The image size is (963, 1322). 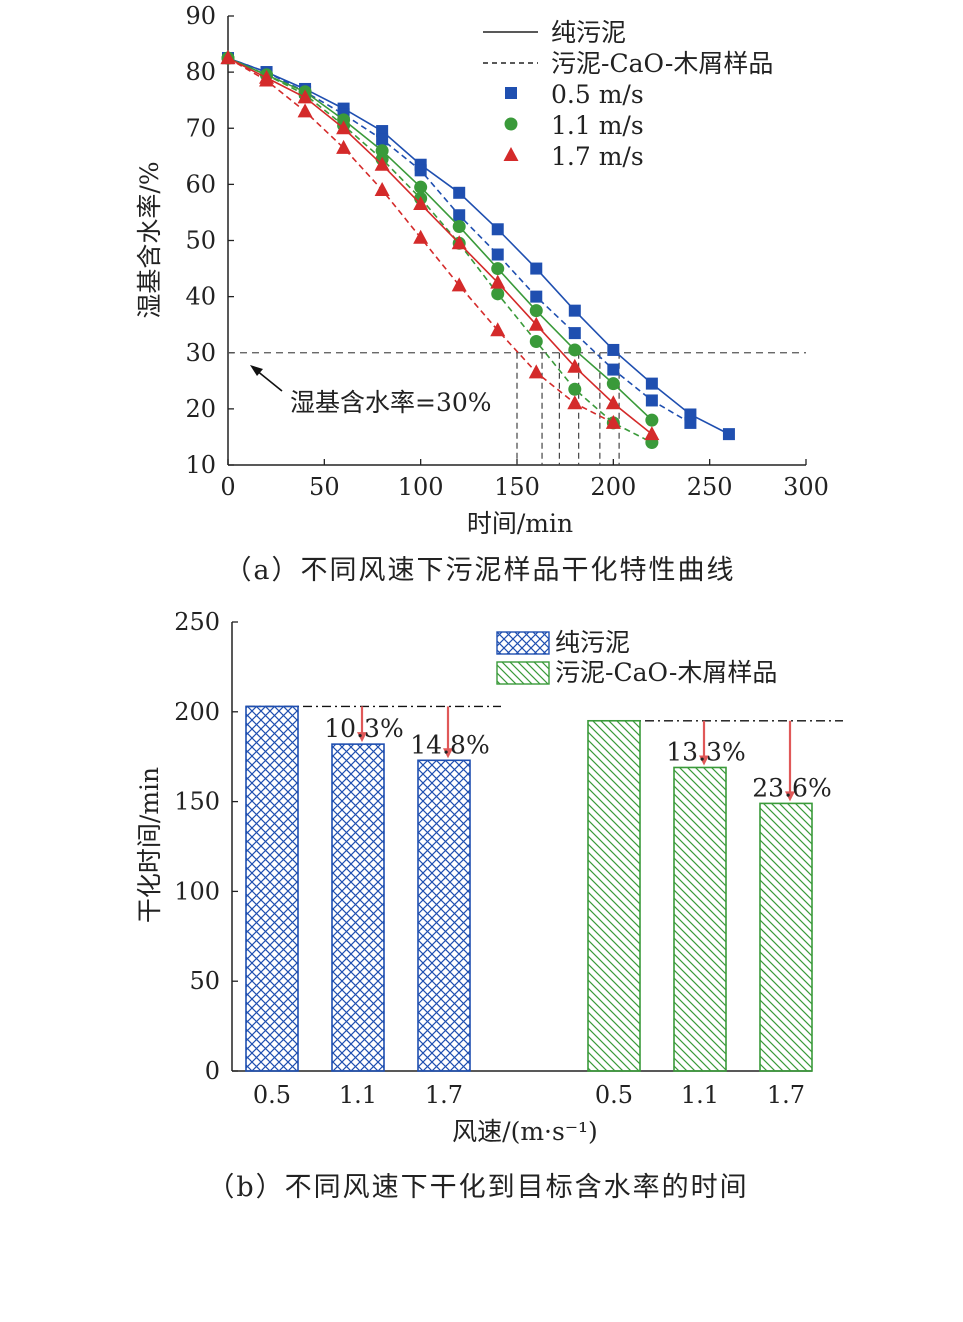 What do you see at coordinates (517, 487) in the screenshot?
I see `x-tick-label: 150` at bounding box center [517, 487].